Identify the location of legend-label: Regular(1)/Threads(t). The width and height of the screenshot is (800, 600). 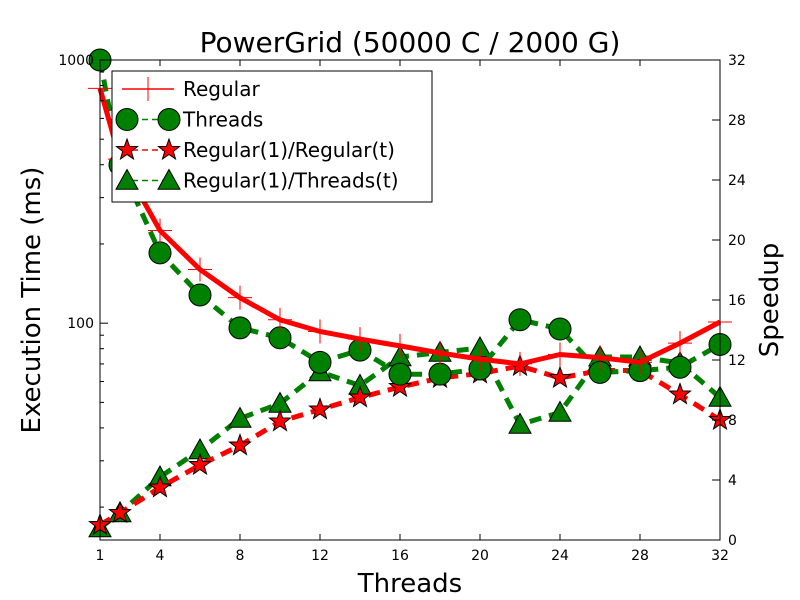
(291, 181).